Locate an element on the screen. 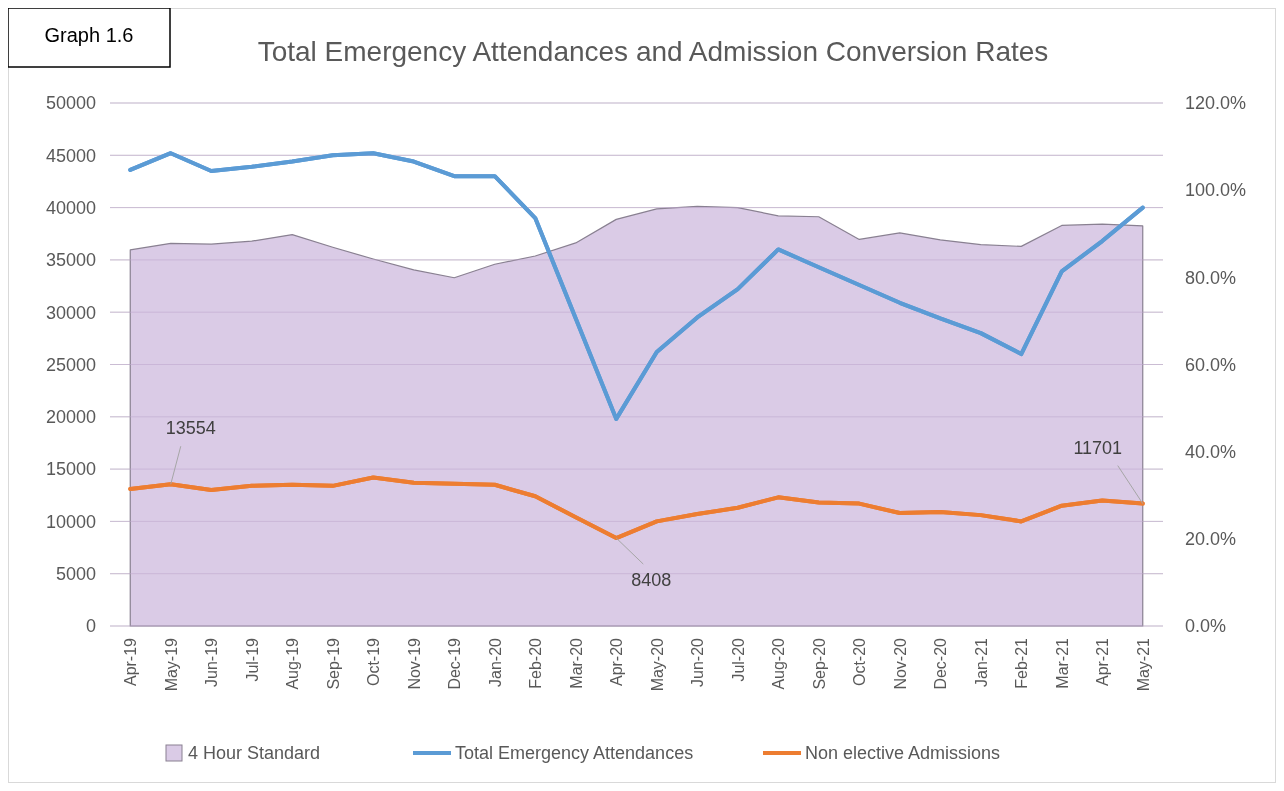 Image resolution: width=1284 pixels, height=791 pixels. x-tick-label: Jul-19 is located at coordinates (252, 659).